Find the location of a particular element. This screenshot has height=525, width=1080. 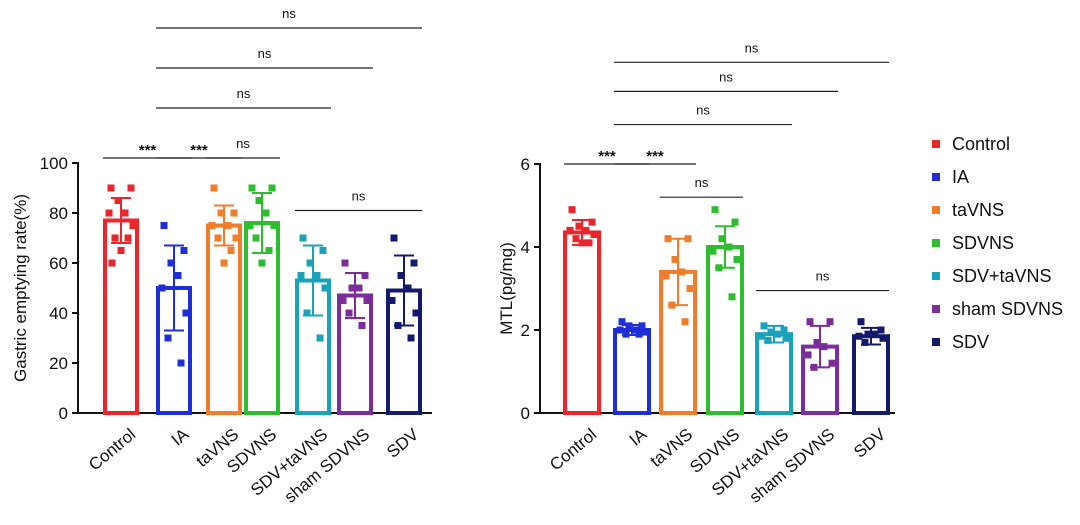

y-tick-label: 20 is located at coordinates (58, 363).